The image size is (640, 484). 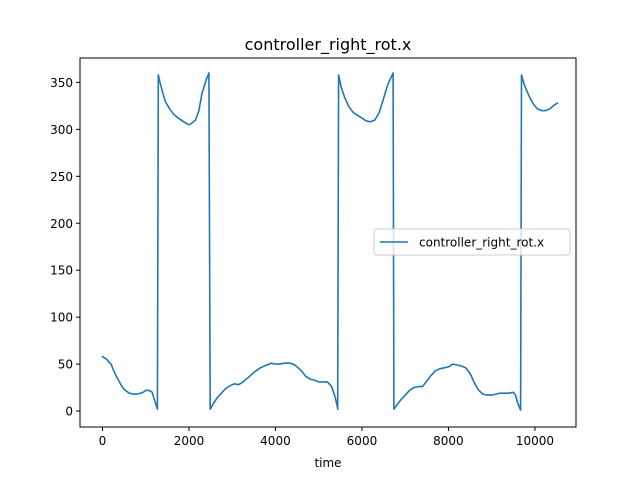 What do you see at coordinates (61, 83) in the screenshot?
I see `y-tick-label: 350` at bounding box center [61, 83].